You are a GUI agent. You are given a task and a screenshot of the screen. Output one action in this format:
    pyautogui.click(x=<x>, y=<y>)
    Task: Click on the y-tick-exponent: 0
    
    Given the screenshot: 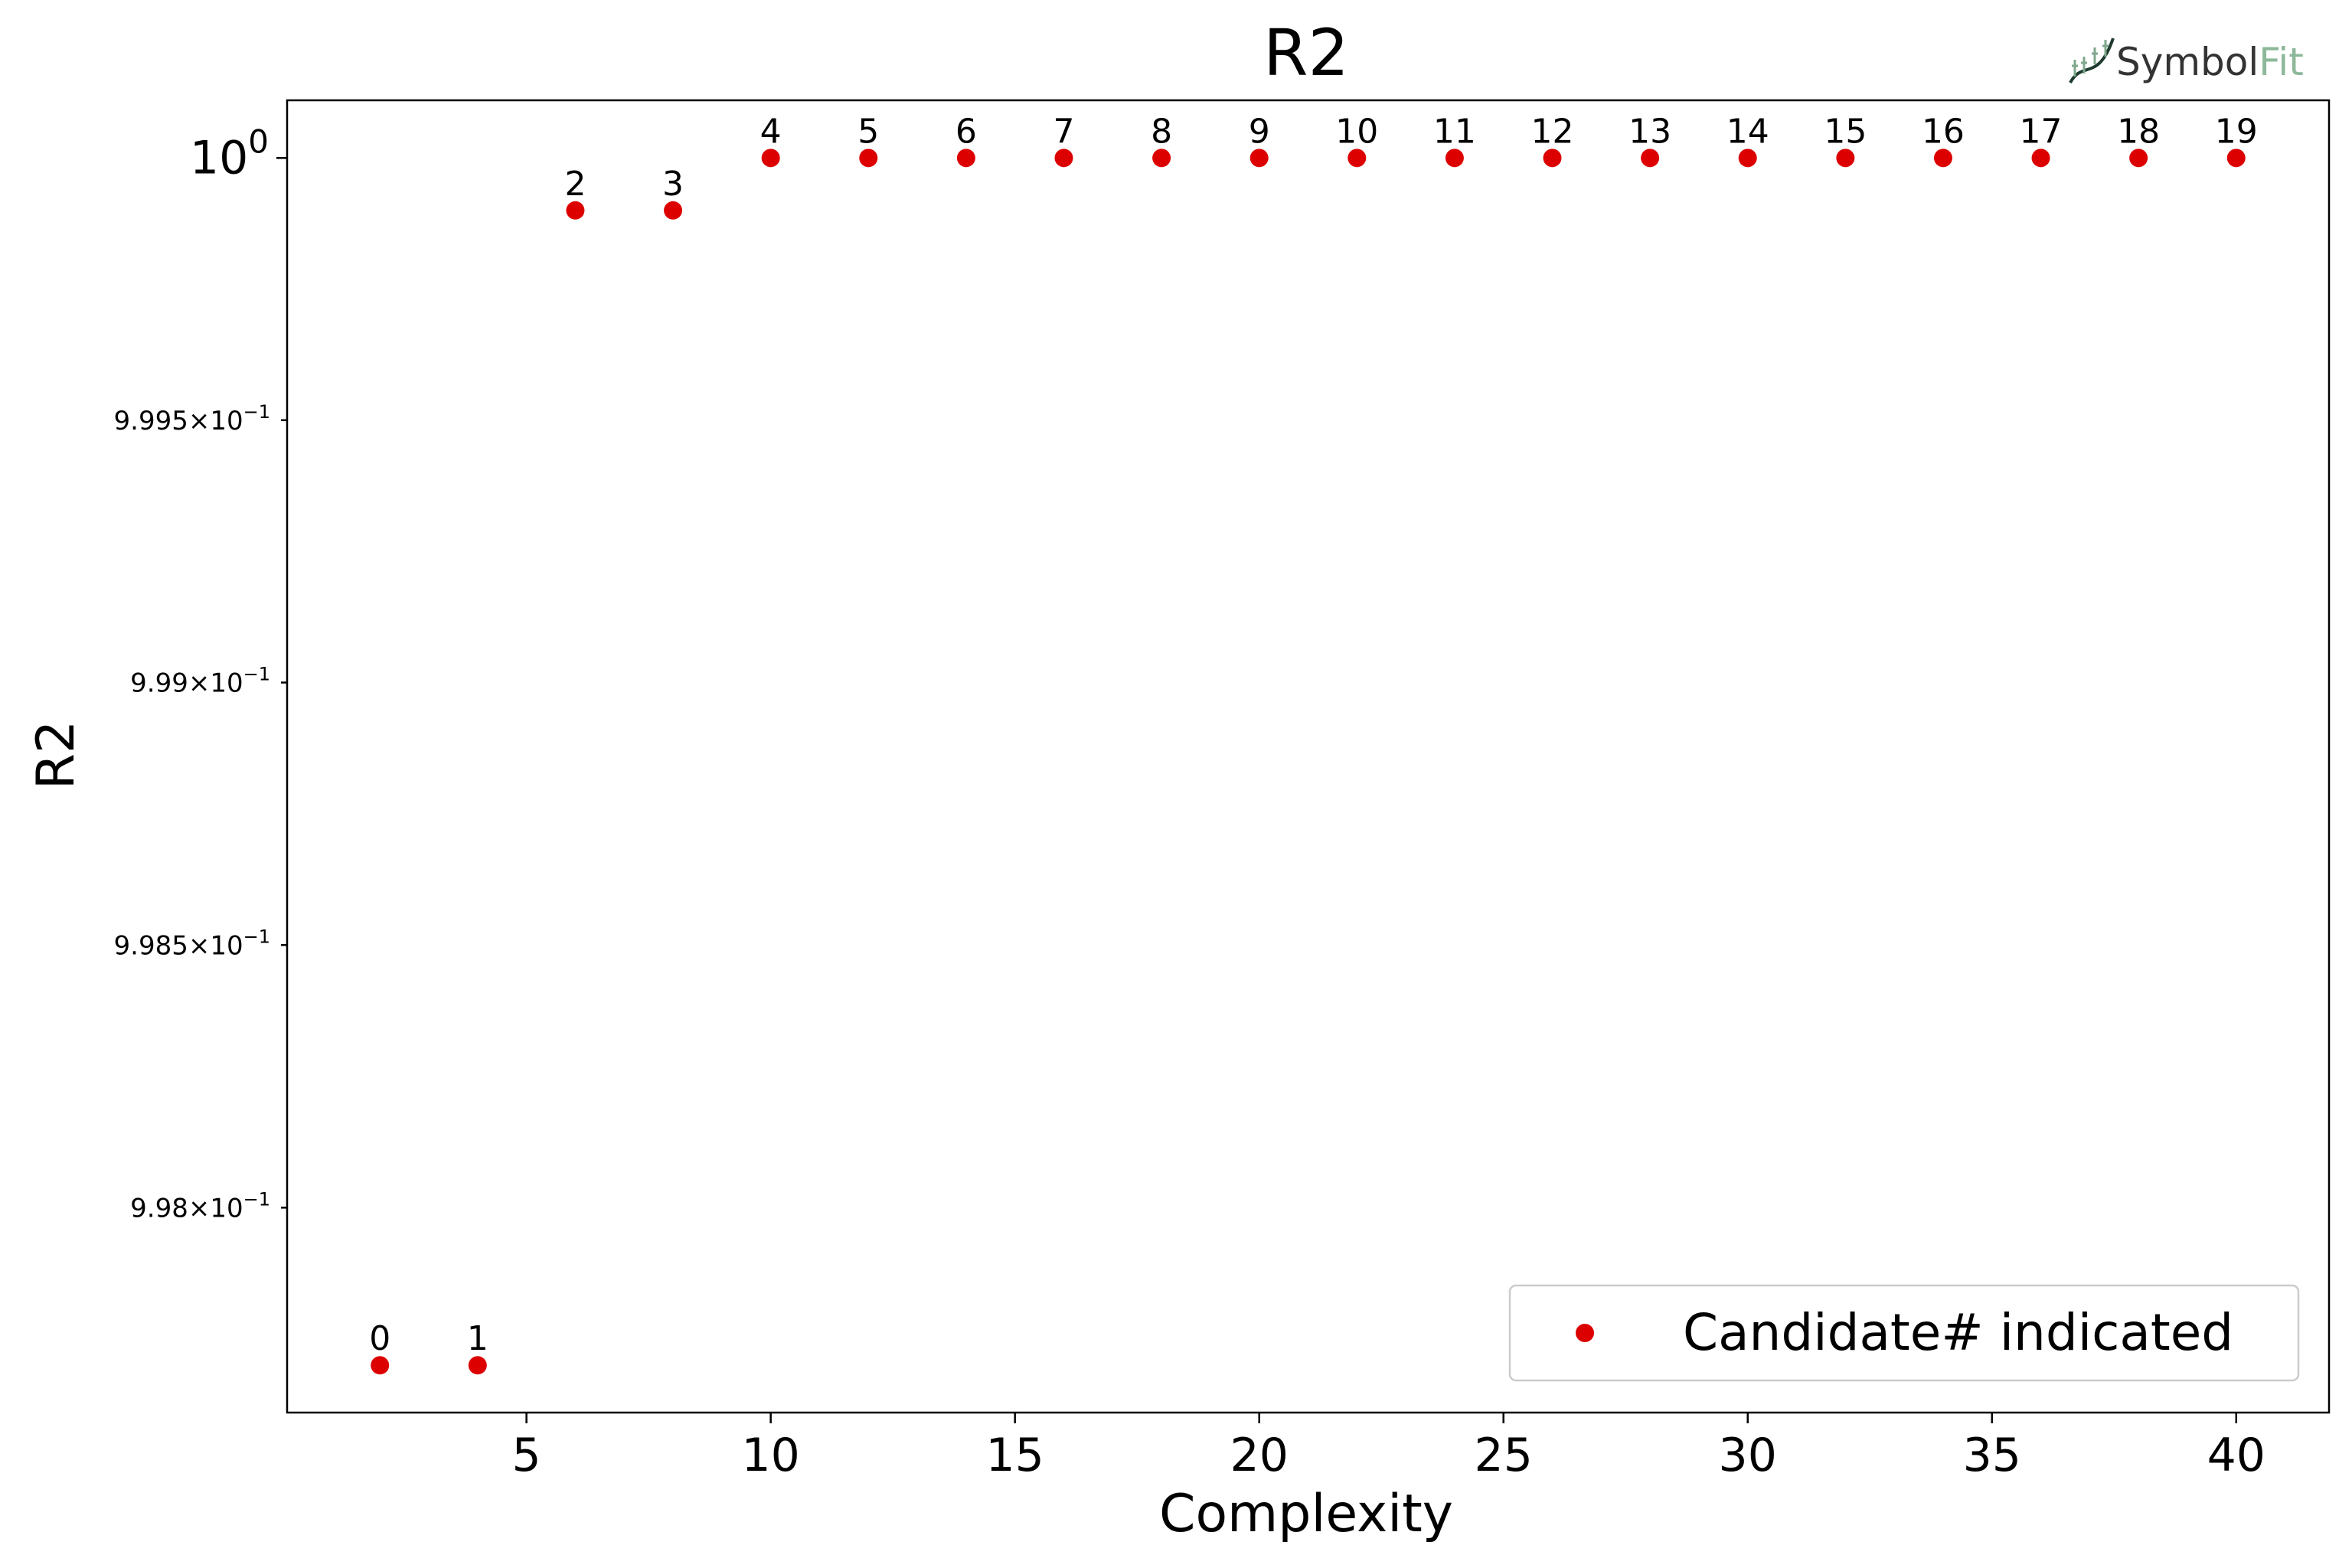 What is the action you would take?
    pyautogui.click(x=258, y=141)
    